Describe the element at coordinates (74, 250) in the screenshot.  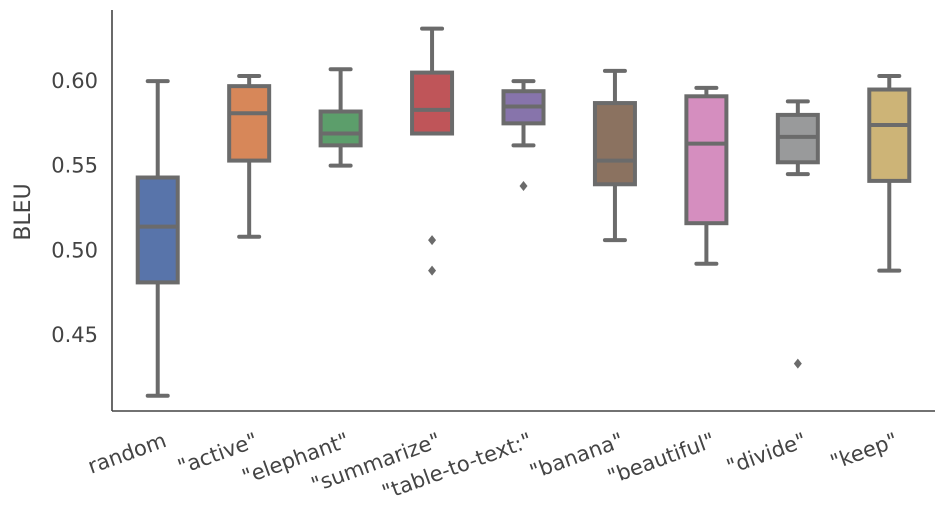
I see `y-tick-label: 0.50` at that location.